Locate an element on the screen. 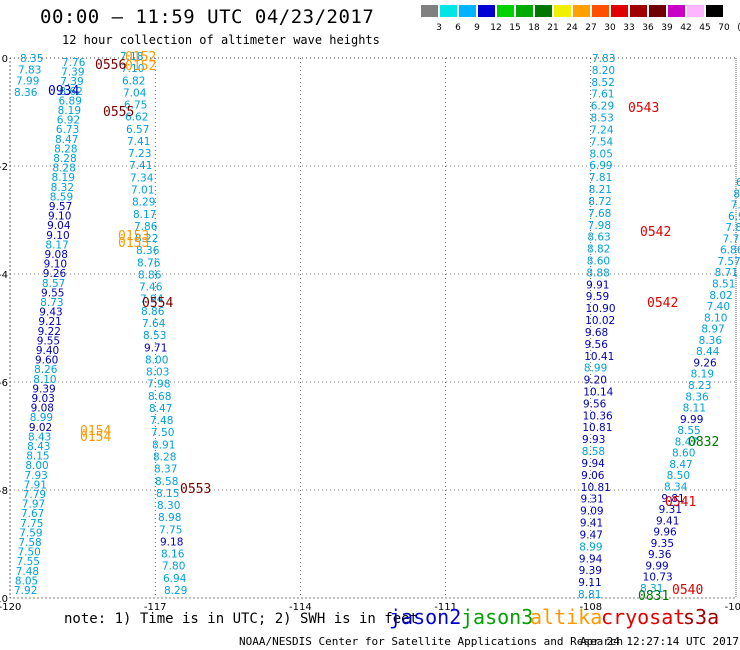  track-value: 9.71 is located at coordinates (155, 348).